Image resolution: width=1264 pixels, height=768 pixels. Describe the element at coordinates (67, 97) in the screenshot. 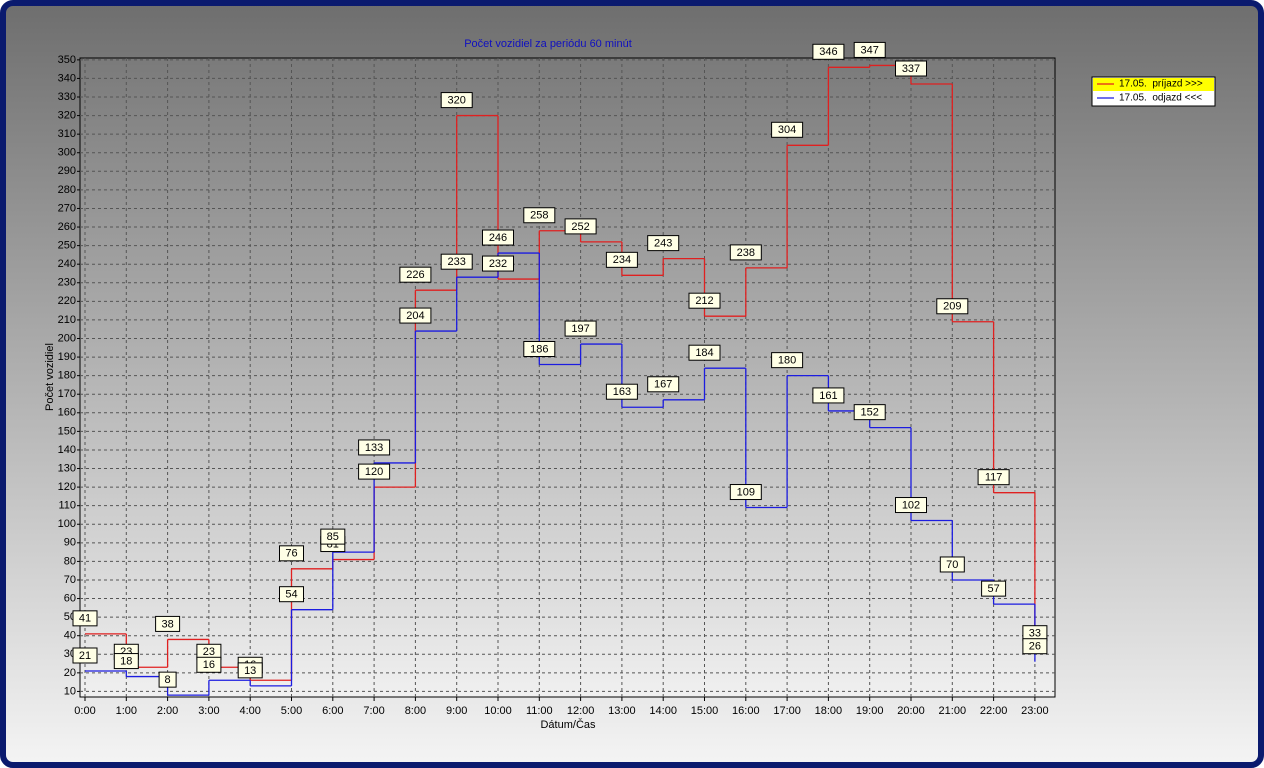

I see `y-tick-label: 330` at that location.